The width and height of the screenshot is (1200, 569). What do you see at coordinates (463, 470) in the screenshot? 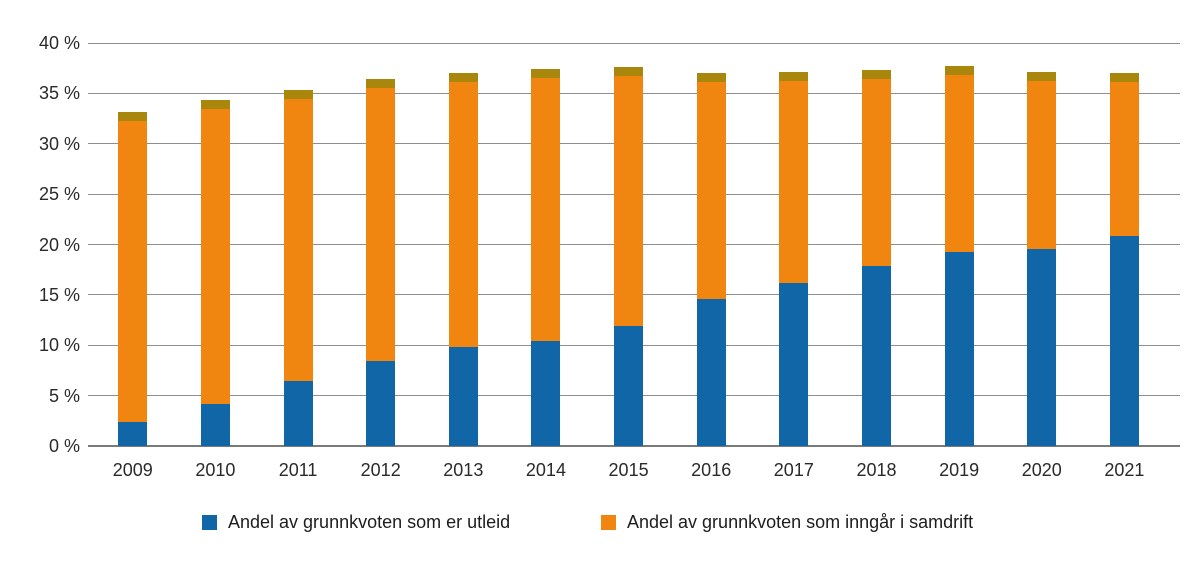
I see `x-axis-tick-label: 2013` at bounding box center [463, 470].